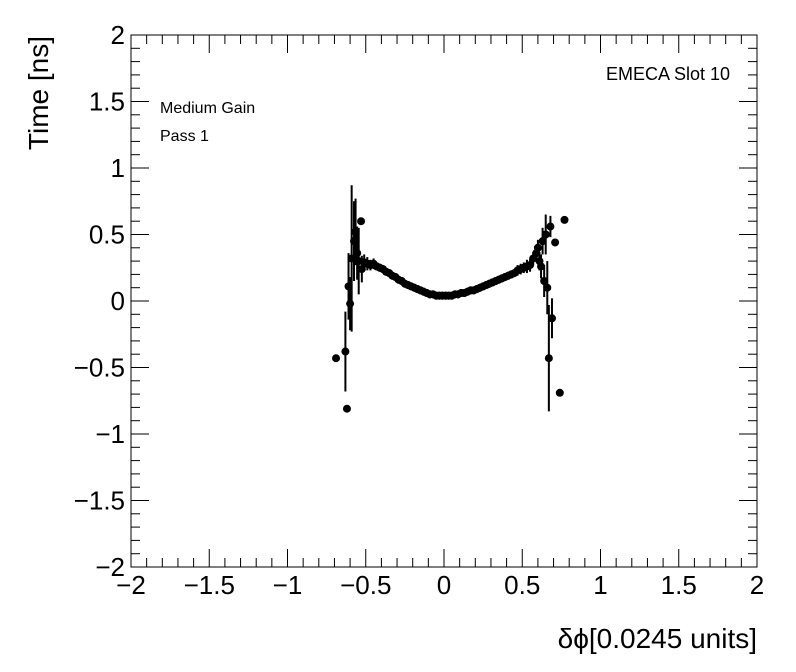  What do you see at coordinates (107, 235) in the screenshot?
I see `y-tick-label: 0.5` at bounding box center [107, 235].